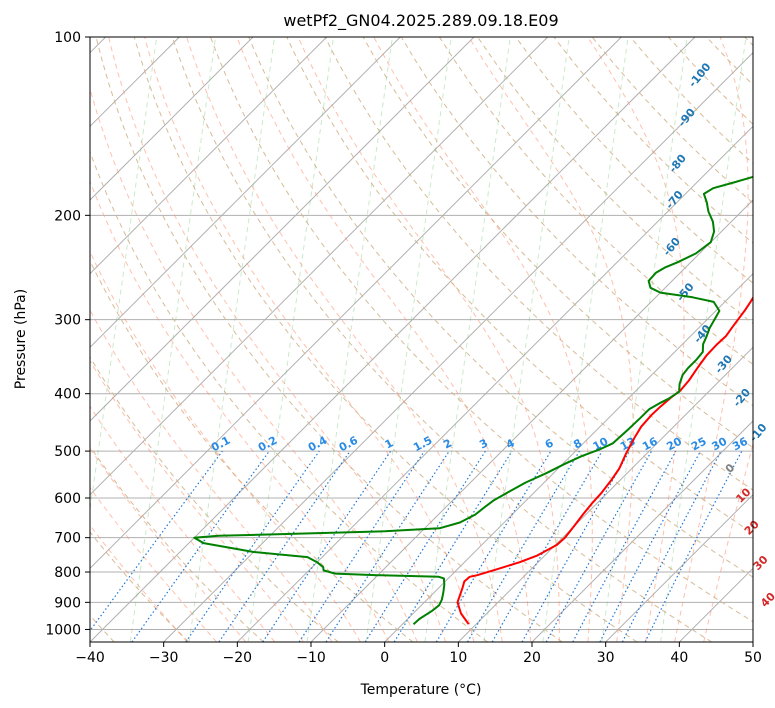  I want to click on mixing-ratio-label: 20, so click(674, 444).